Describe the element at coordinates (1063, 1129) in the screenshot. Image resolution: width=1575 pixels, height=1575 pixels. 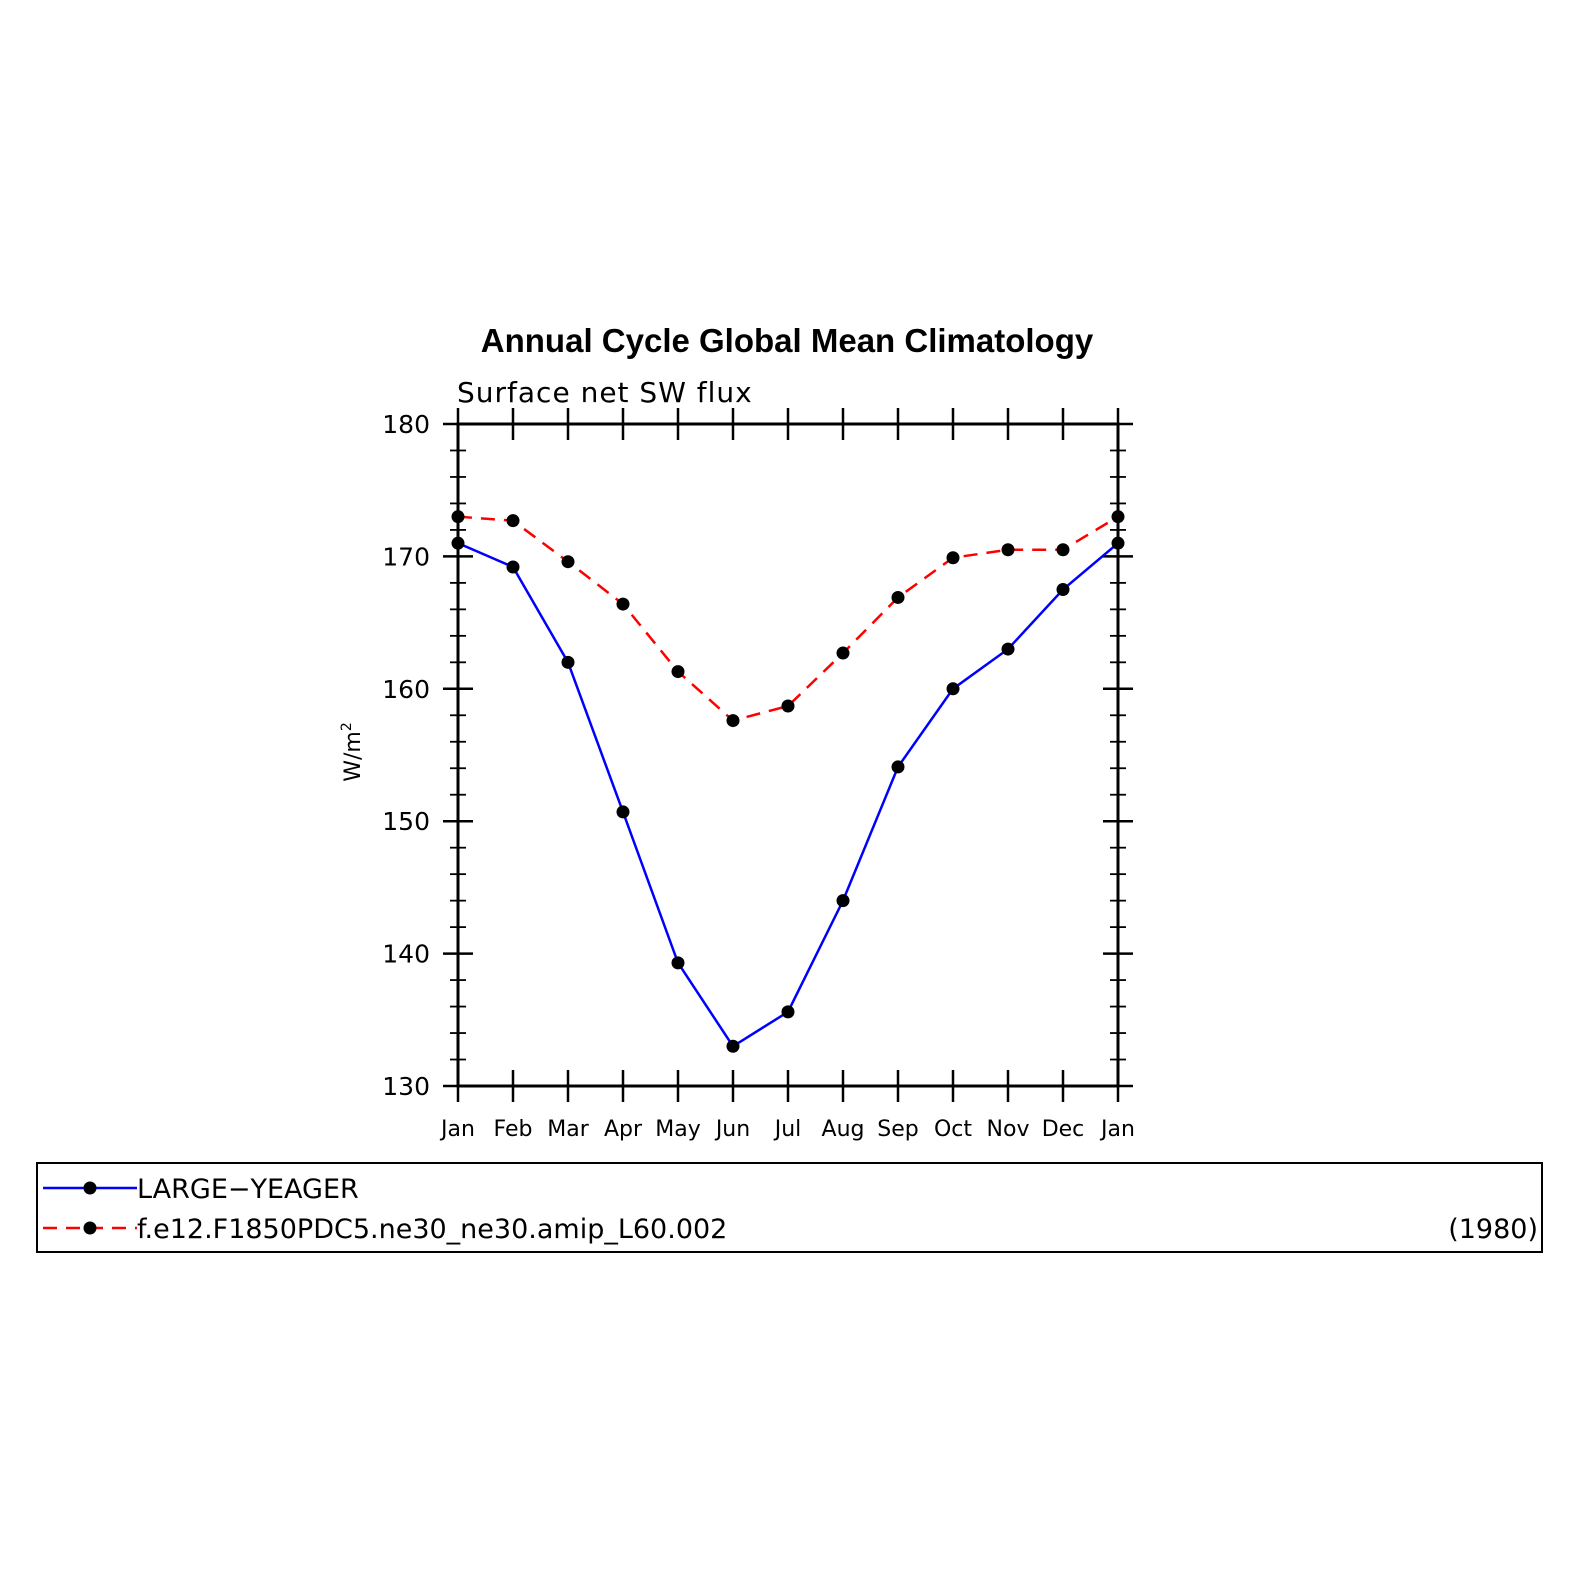
I see `x-tick-label: Dec` at that location.